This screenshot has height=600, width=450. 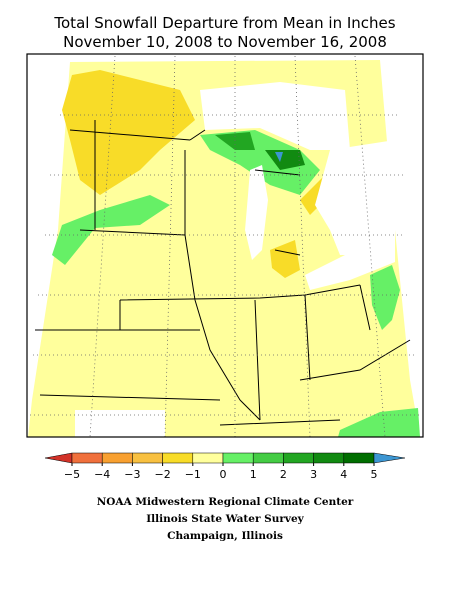 I want to click on legend-label: −5, so click(x=72, y=474).